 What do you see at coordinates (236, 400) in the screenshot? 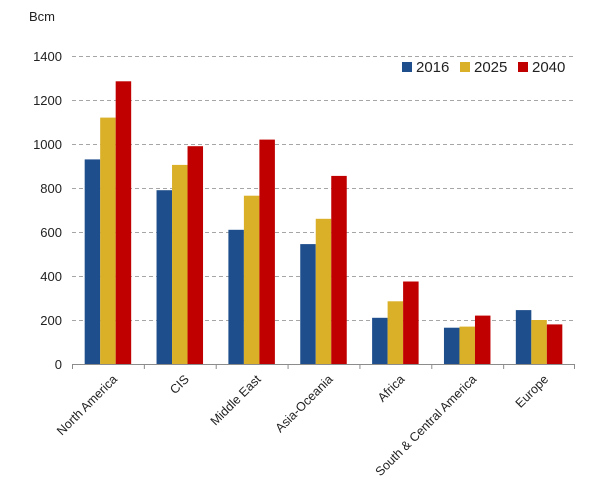
I see `category-label: Middle East` at bounding box center [236, 400].